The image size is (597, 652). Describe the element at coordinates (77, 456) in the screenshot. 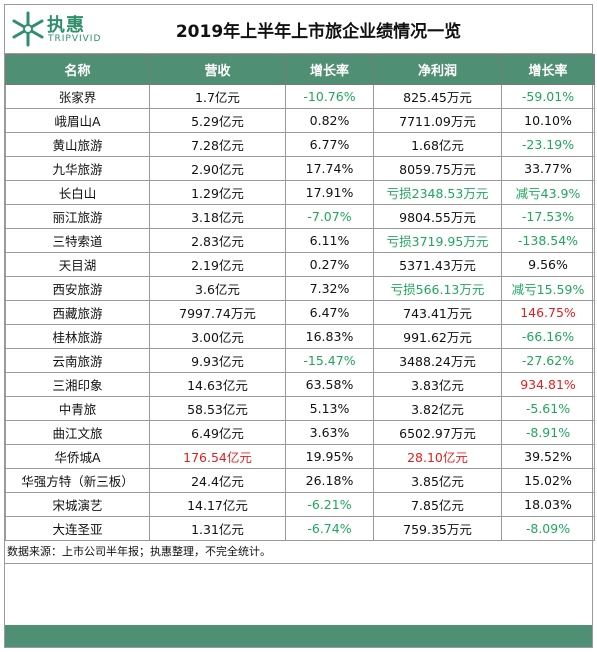

I see `cell-name: 华侨城A` at that location.